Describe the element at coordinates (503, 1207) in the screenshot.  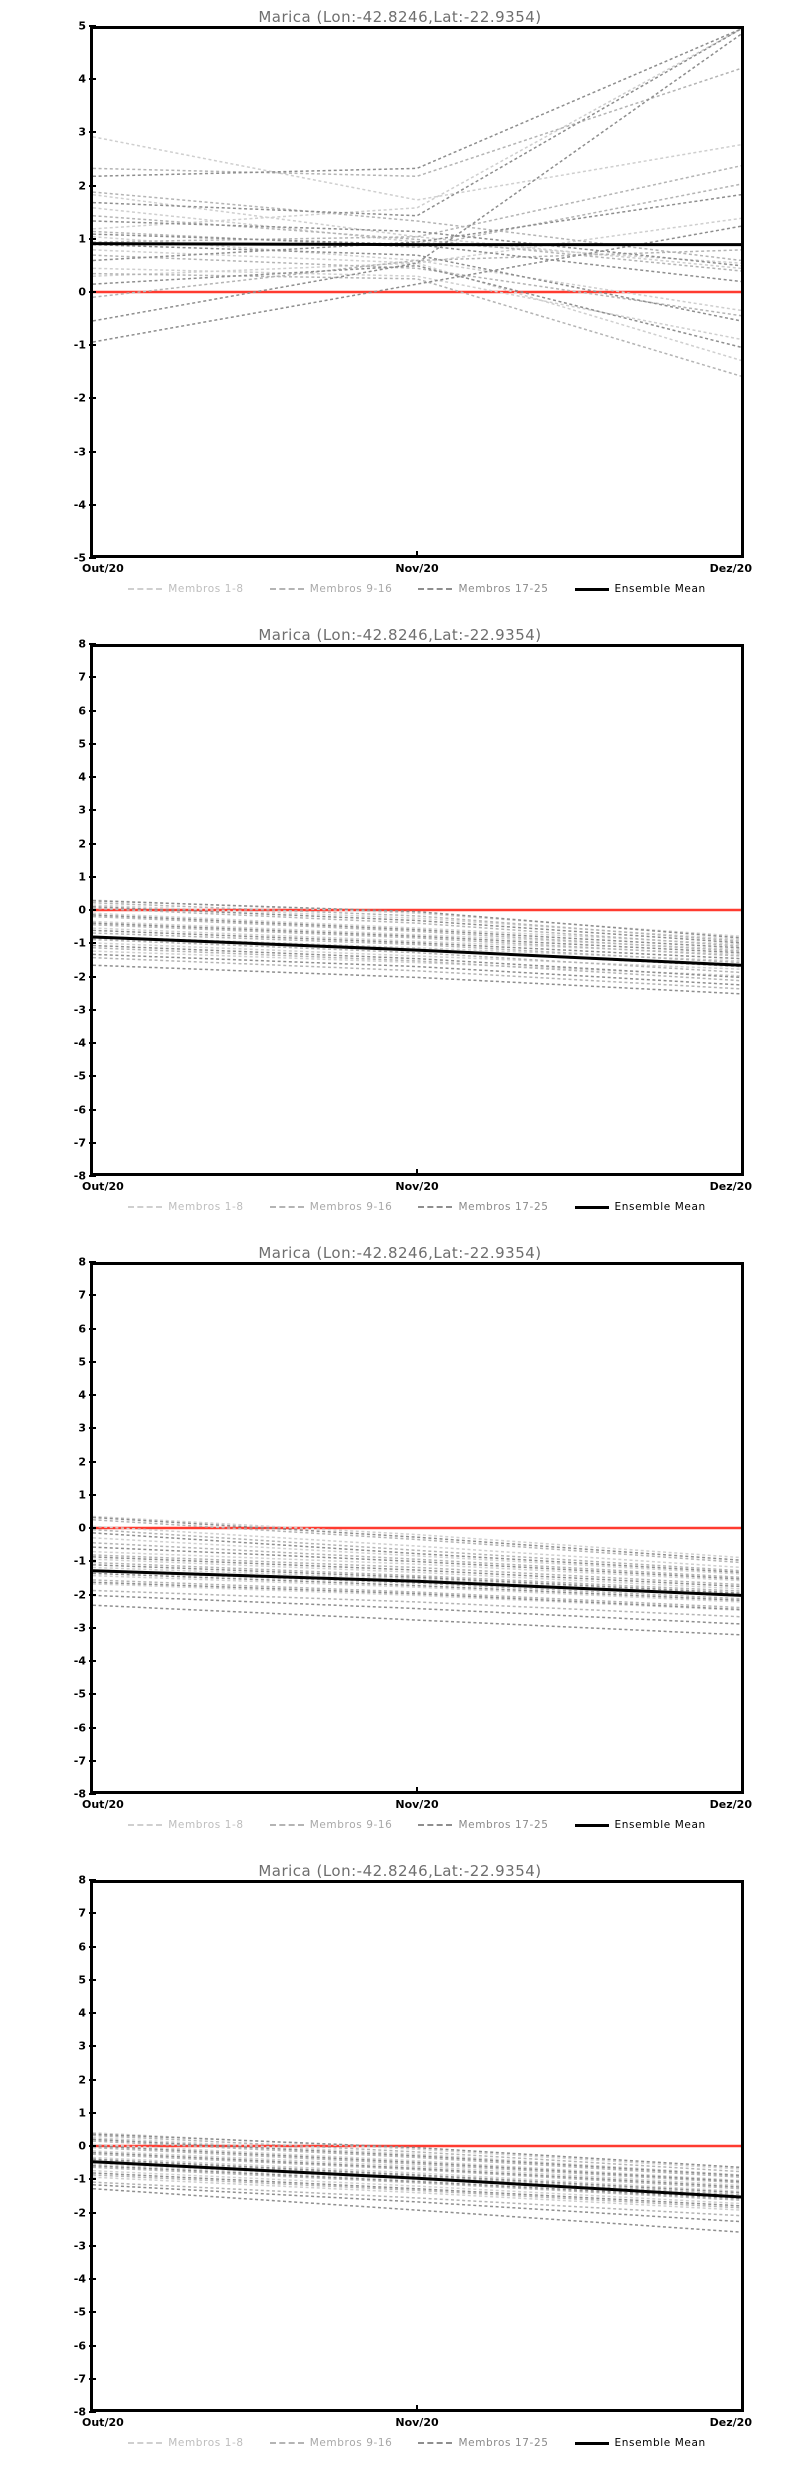
I see `legend-label: Membros 17-25` at that location.